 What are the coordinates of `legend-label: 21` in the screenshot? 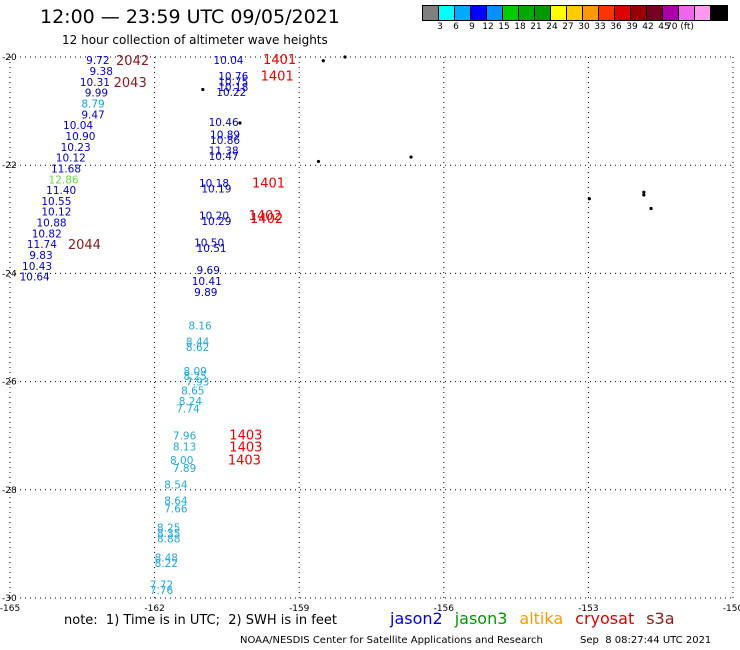 It's located at (536, 27).